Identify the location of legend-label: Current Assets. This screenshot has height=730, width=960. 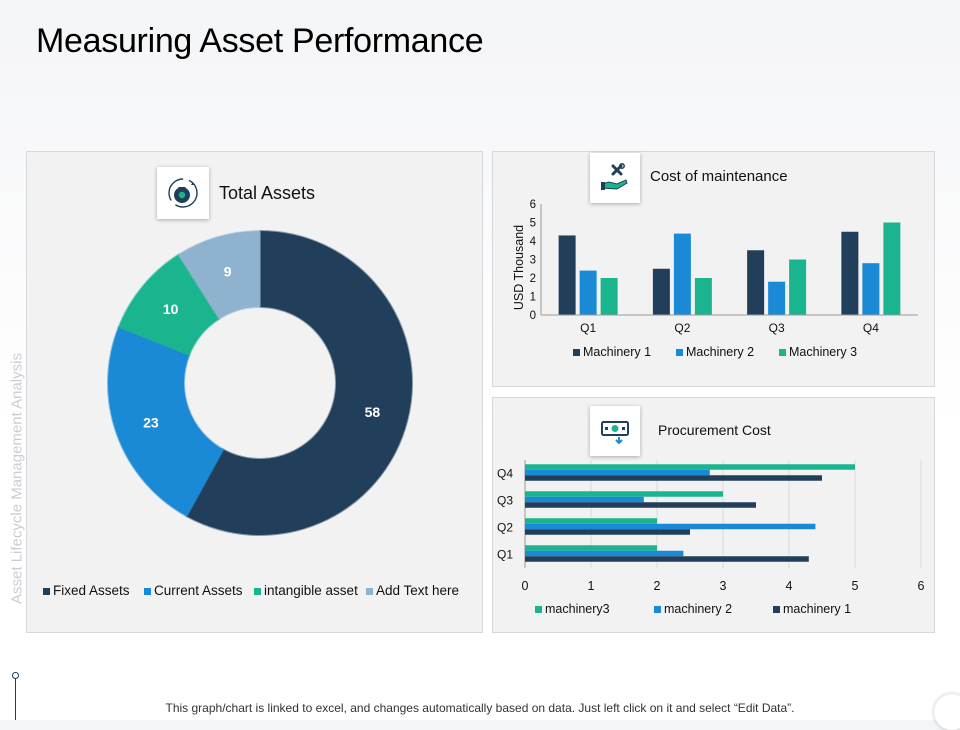
(198, 590).